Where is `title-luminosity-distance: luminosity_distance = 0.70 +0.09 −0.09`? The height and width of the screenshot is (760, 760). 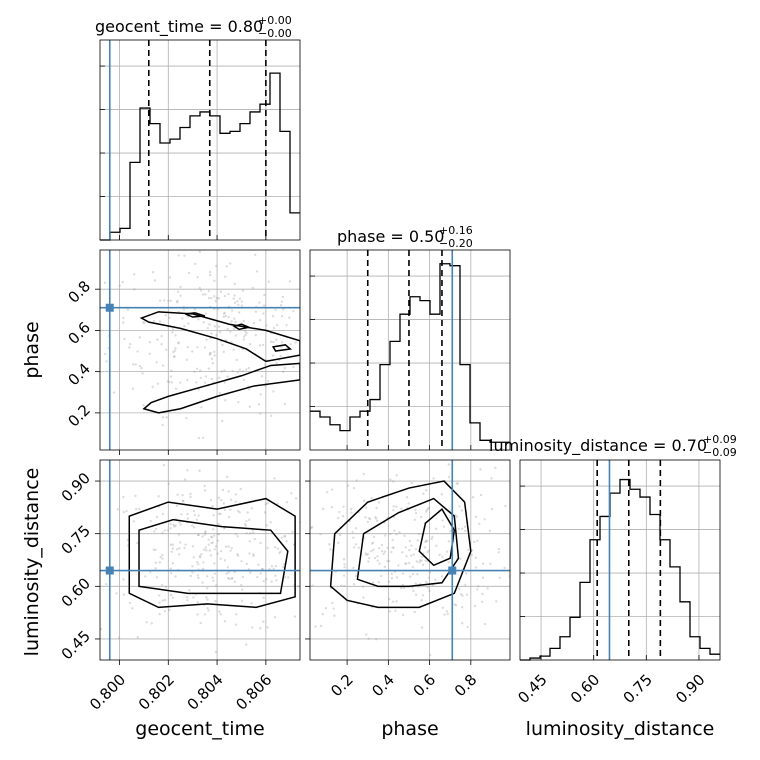
title-luminosity-distance: luminosity_distance = 0.70 +0.09 −0.09 is located at coordinates (613, 446).